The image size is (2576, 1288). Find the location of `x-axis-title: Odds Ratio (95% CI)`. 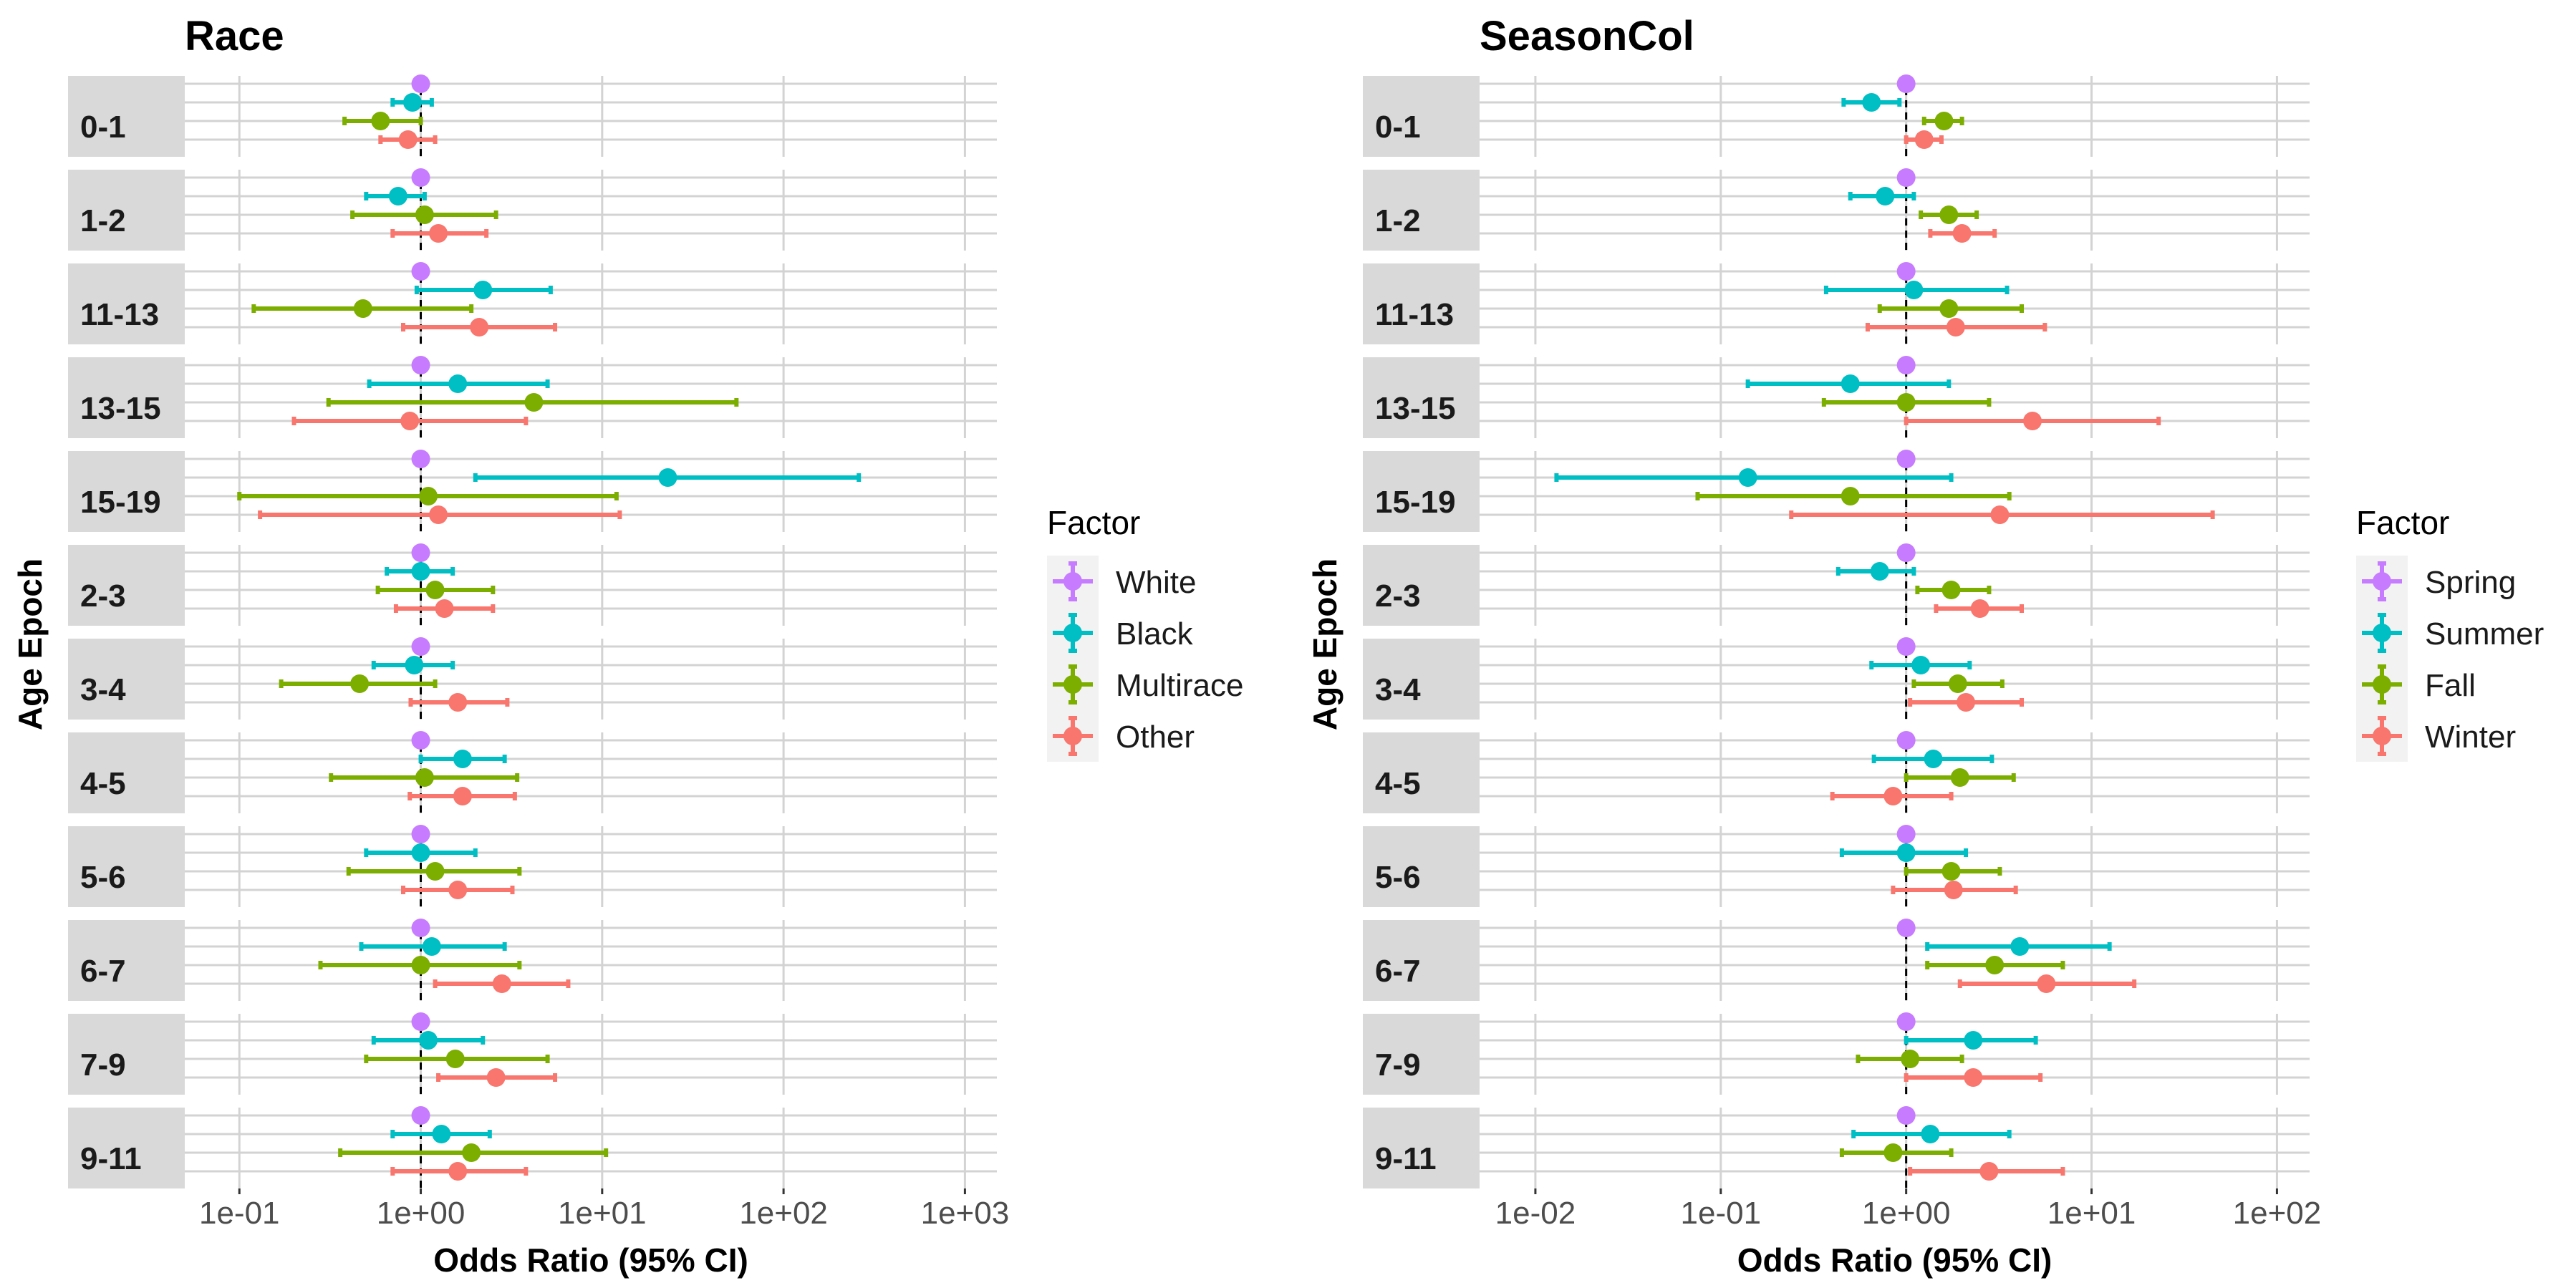

x-axis-title: Odds Ratio (95% CI) is located at coordinates (1894, 1260).